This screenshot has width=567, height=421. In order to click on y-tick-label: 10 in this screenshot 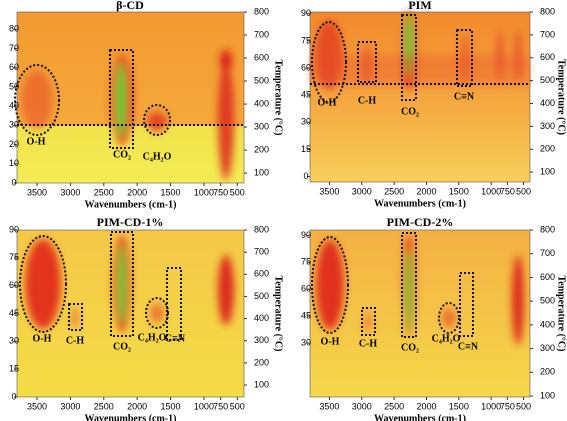, I will do `click(14, 163)`.